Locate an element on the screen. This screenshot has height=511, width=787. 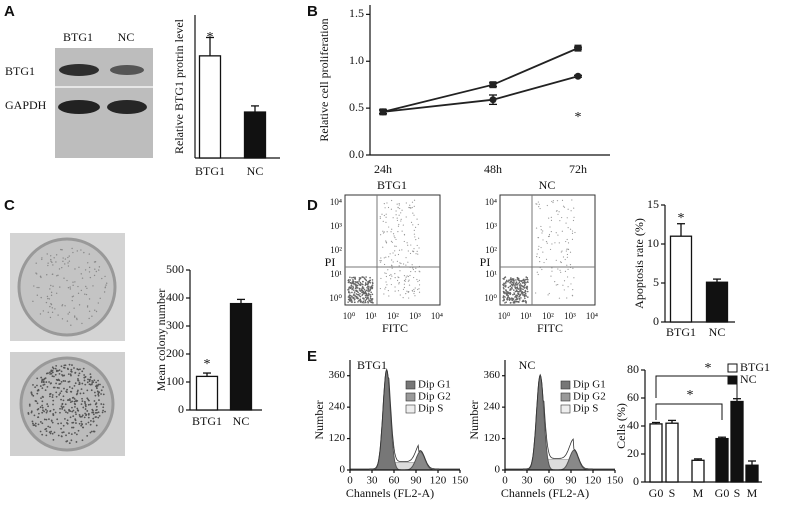
x-tick-label: 90 is located at coordinates (572, 481).